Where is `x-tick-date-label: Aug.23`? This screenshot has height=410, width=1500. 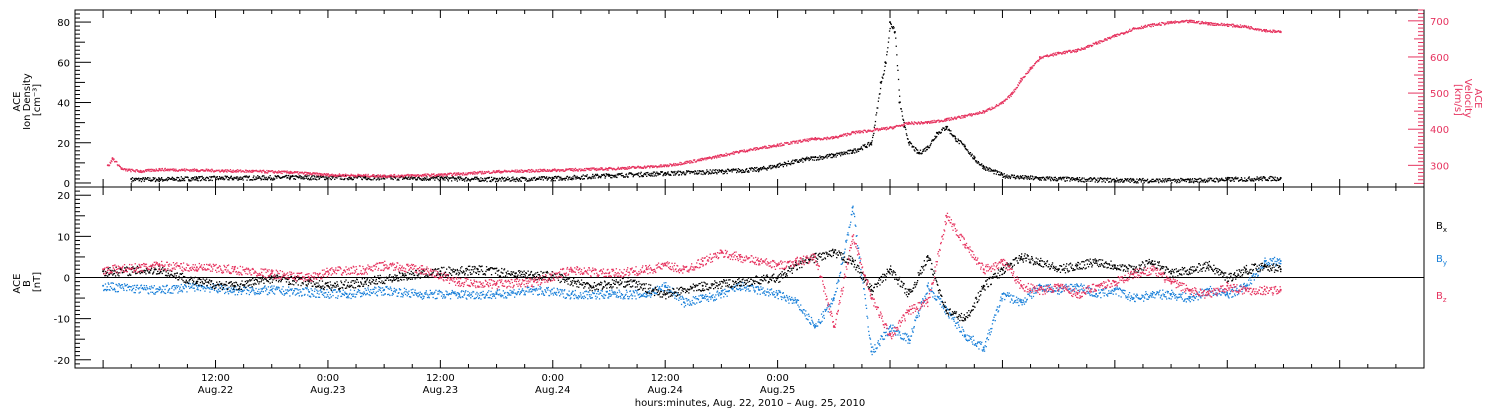 x-tick-date-label: Aug.23 is located at coordinates (327, 390).